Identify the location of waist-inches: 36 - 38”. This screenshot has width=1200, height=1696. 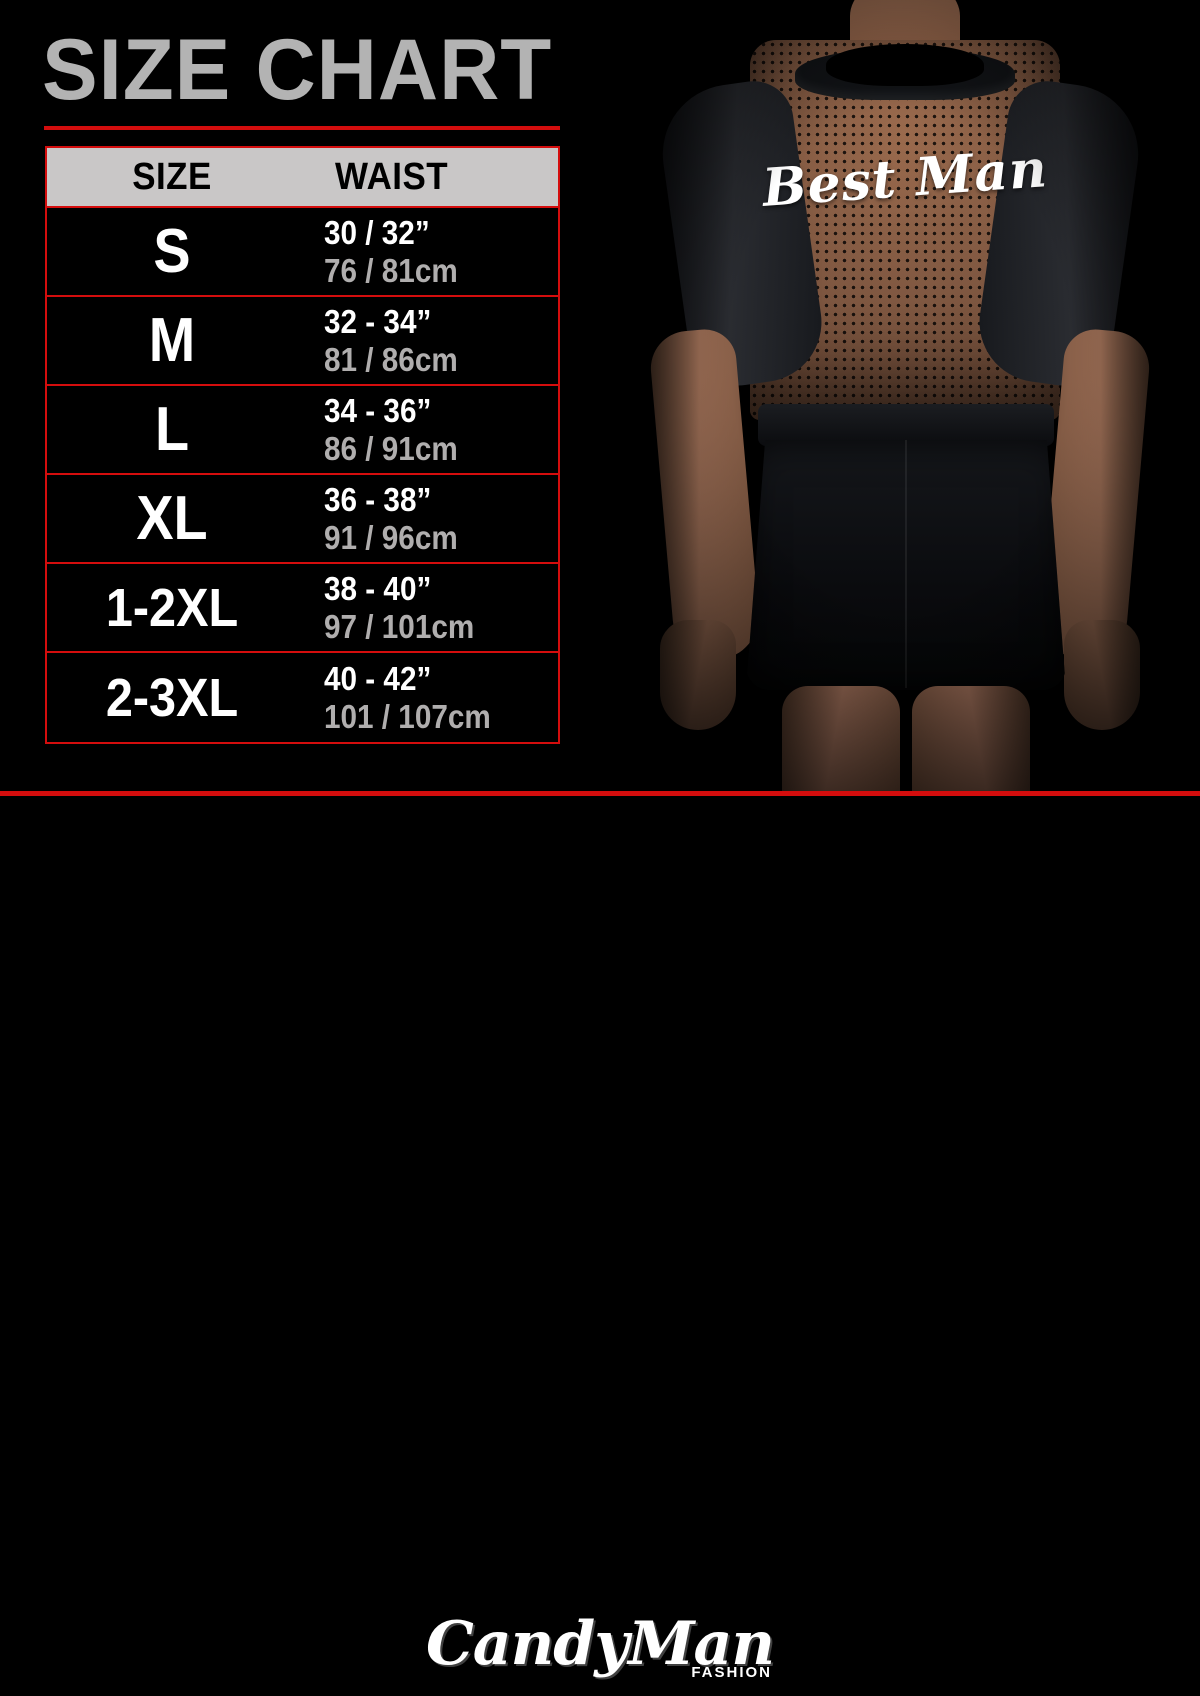
(378, 499).